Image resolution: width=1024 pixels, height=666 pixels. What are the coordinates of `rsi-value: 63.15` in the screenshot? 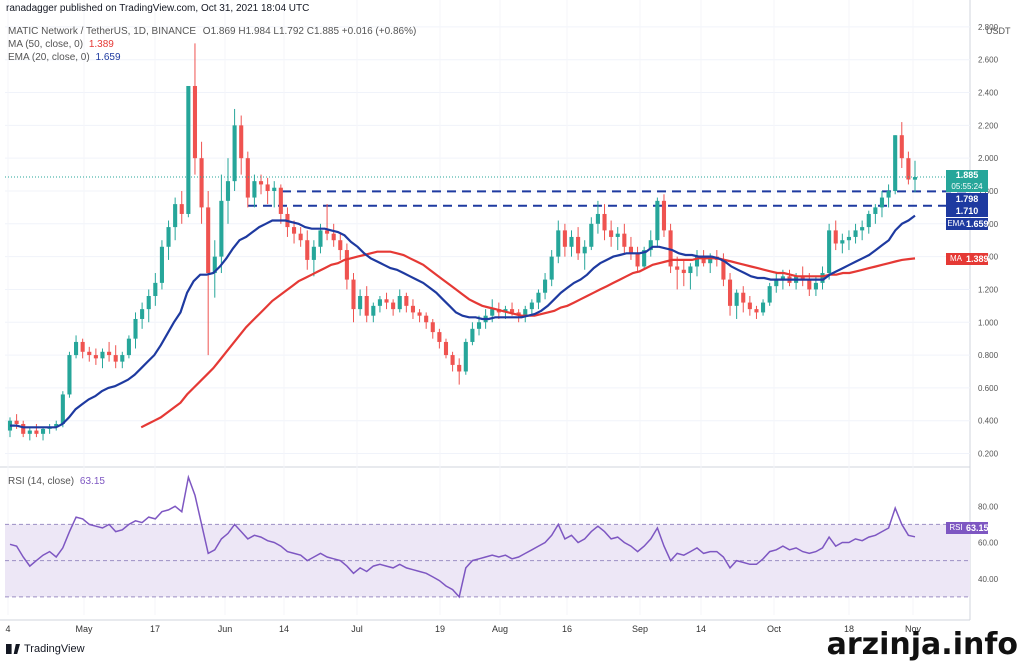 It's located at (92, 481).